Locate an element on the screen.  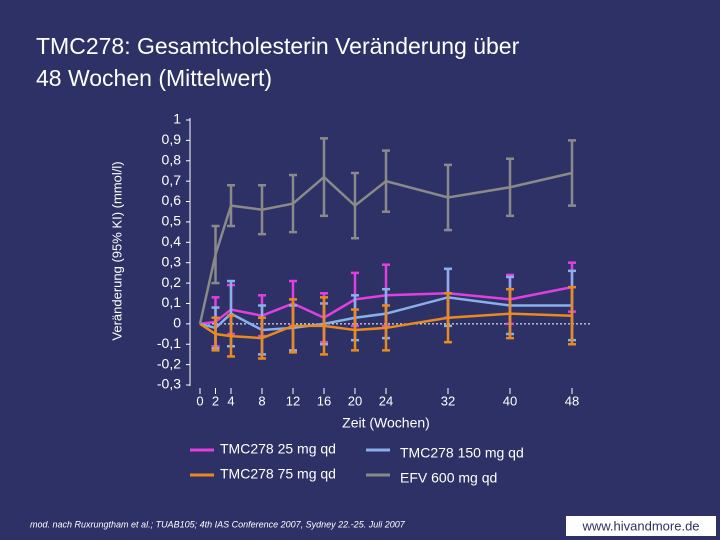
x-tick-label: 2 is located at coordinates (215, 400).